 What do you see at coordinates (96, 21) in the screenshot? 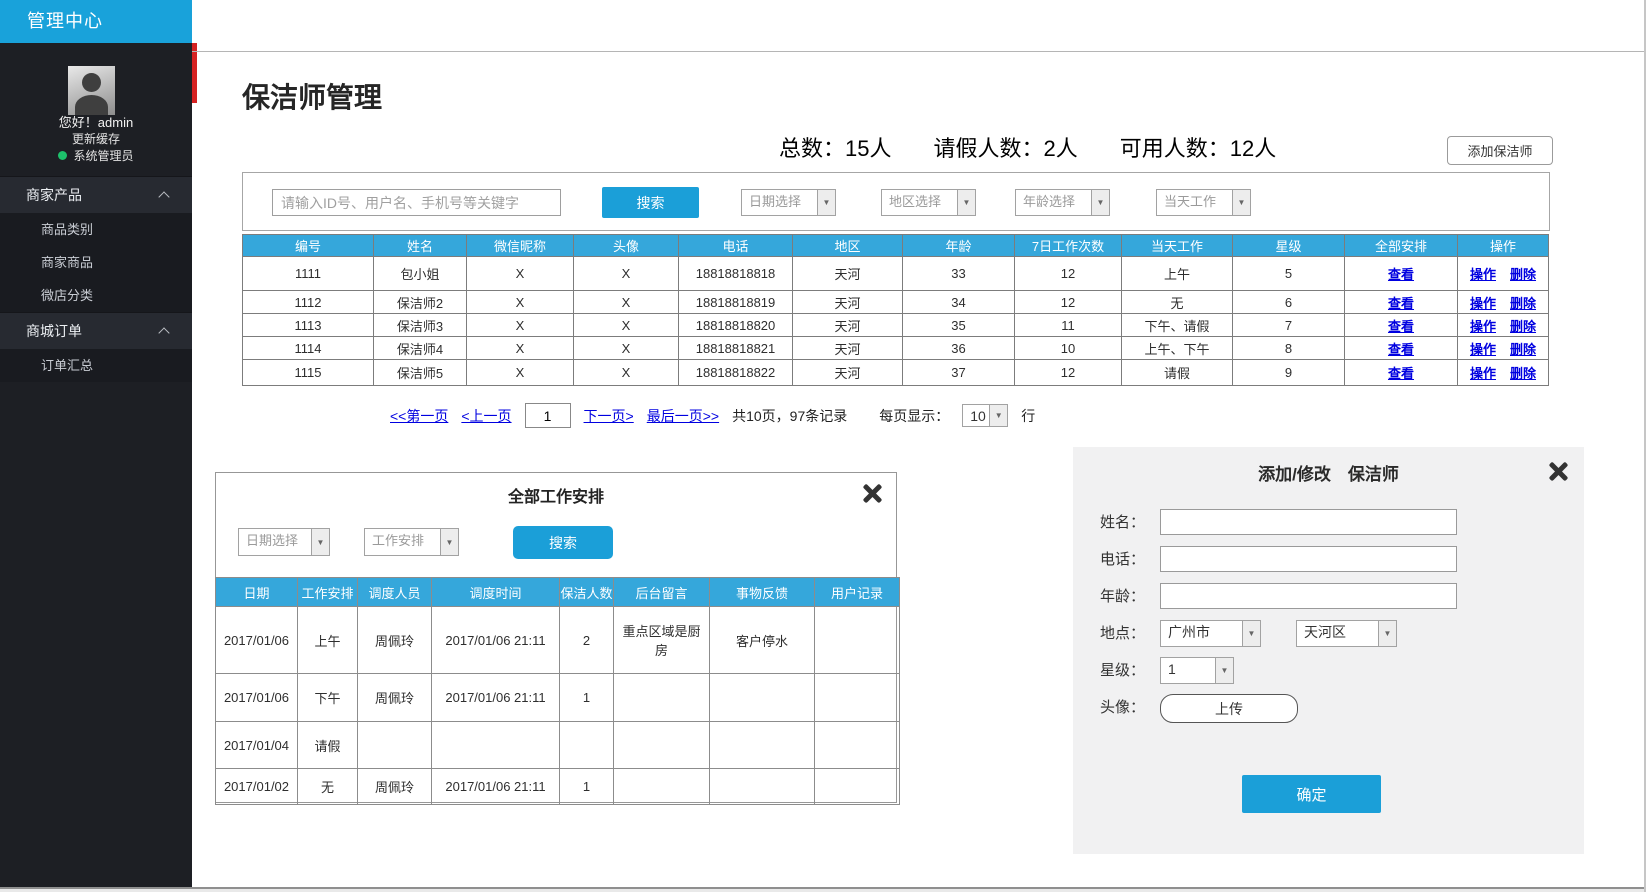
I see `app-title-bar: 管理中心` at bounding box center [96, 21].